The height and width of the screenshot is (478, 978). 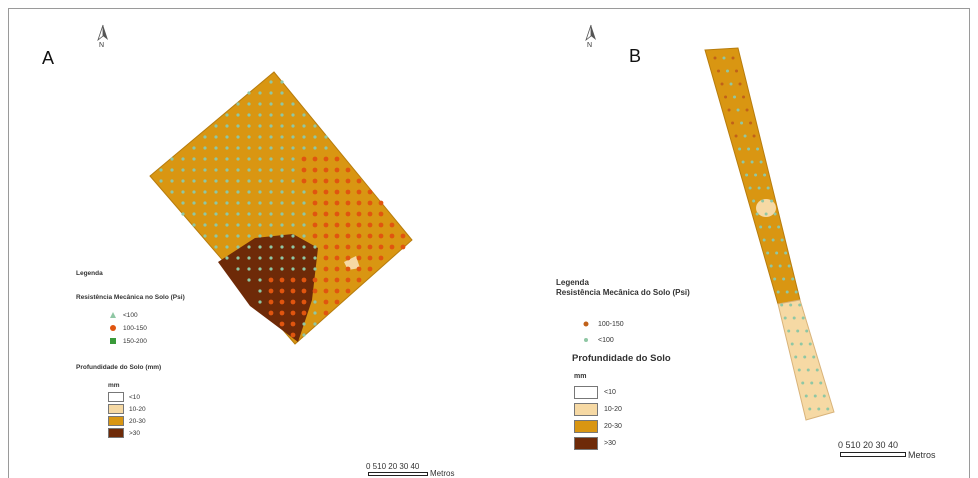 I want to click on field-b-points, so click(x=771, y=233).